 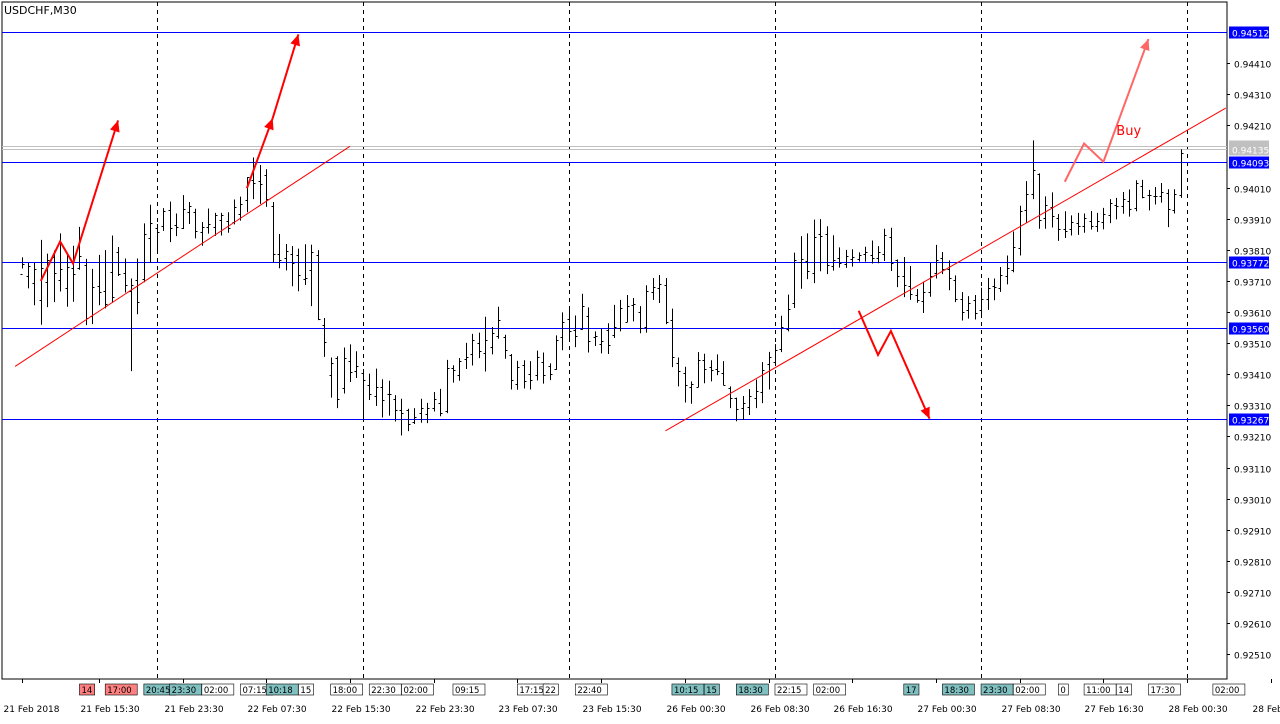 I want to click on time-marker-label: 10:18, so click(x=280, y=691).